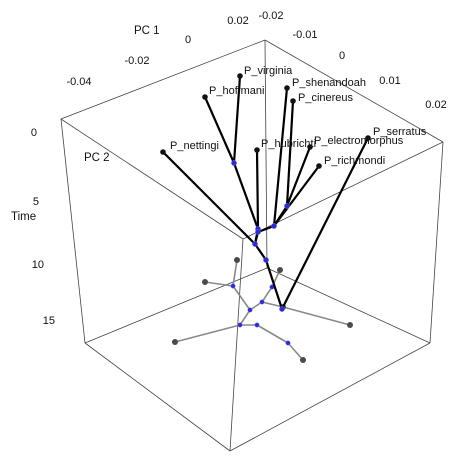  I want to click on x-tick-label: -0.02, so click(136, 61).